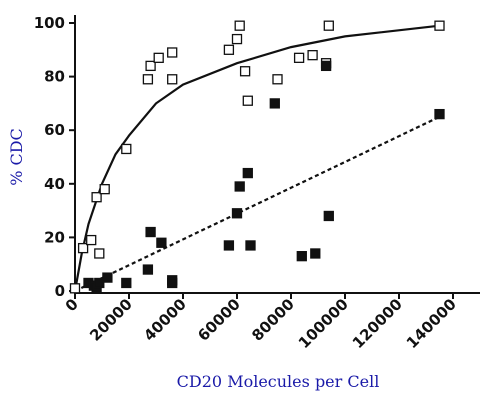  What do you see at coordinates (16, 157) in the screenshot?
I see `y-axis-title: % CDC` at bounding box center [16, 157].